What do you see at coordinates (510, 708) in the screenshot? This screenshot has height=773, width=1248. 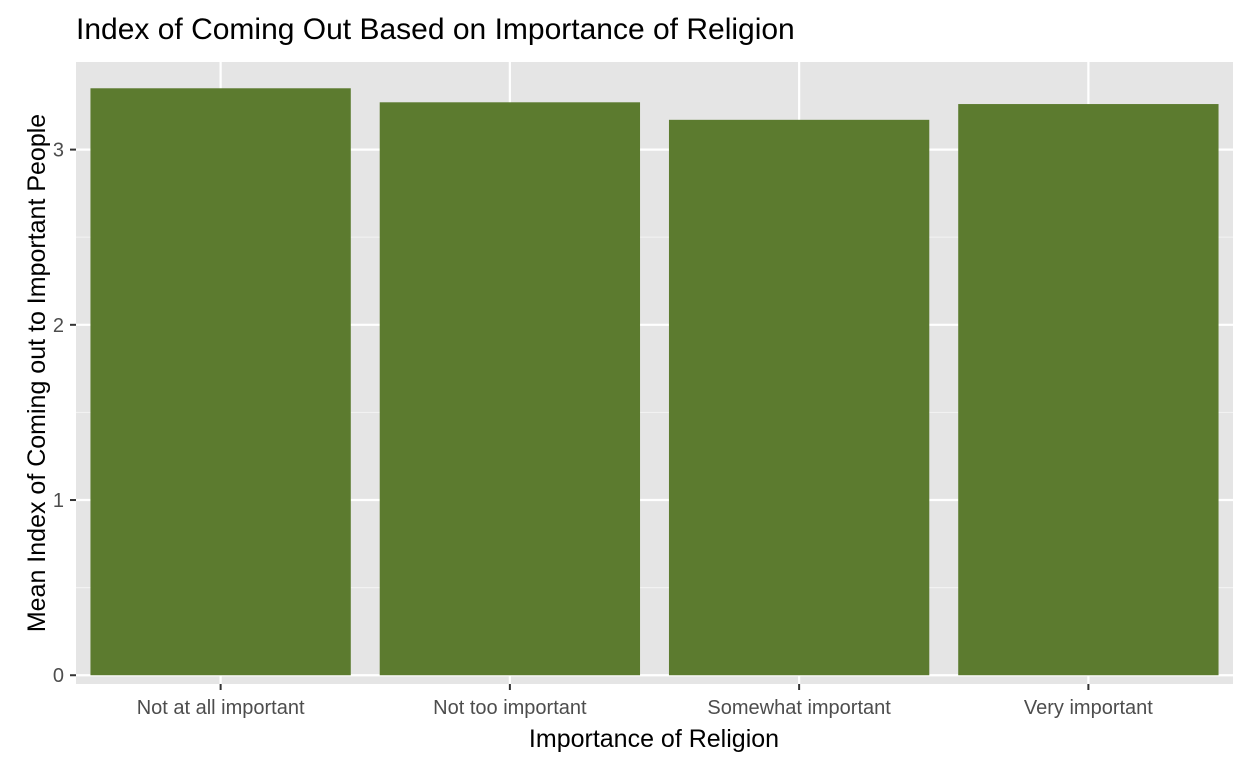 I see `x-tick-label: Not too important` at bounding box center [510, 708].